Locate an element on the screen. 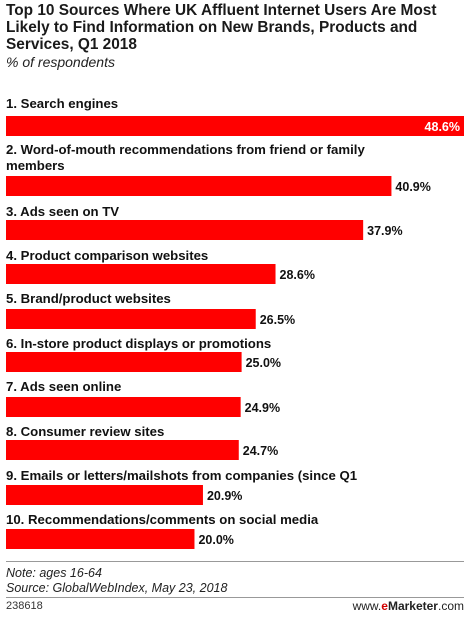 The image size is (470, 620). category-label: 7. Ads seen online is located at coordinates (63, 386).